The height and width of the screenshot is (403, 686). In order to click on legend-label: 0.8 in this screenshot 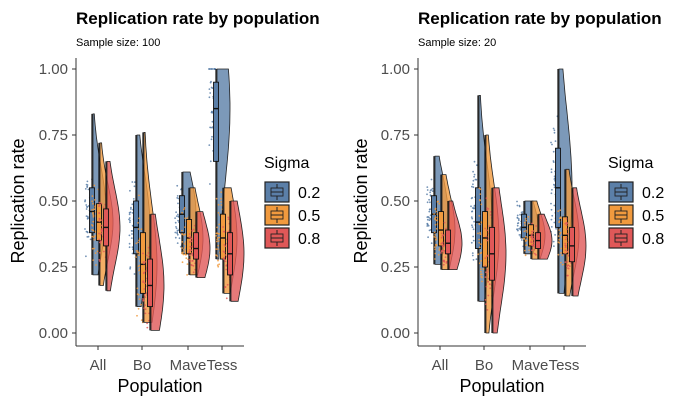, I will do `click(653, 239)`.